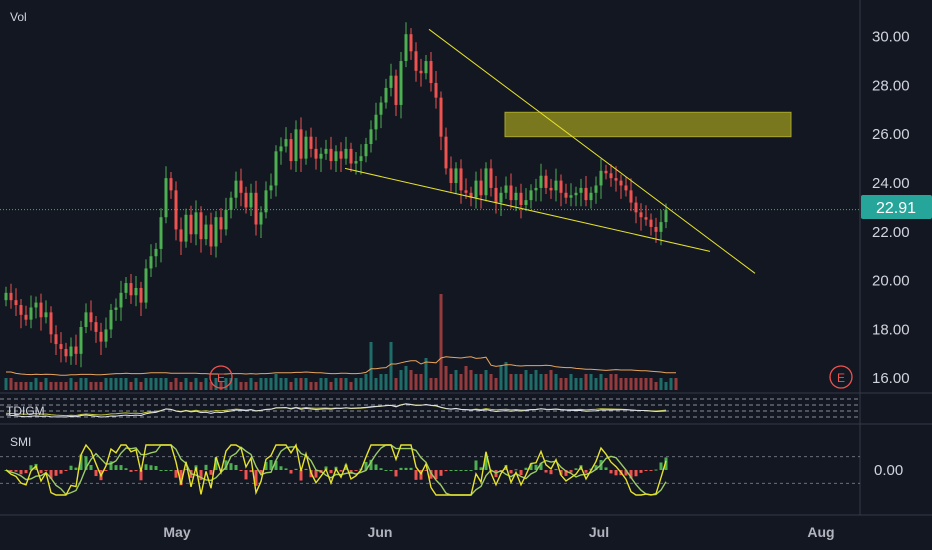 The height and width of the screenshot is (550, 932). I want to click on price-tick-label: 16.00, so click(891, 378).